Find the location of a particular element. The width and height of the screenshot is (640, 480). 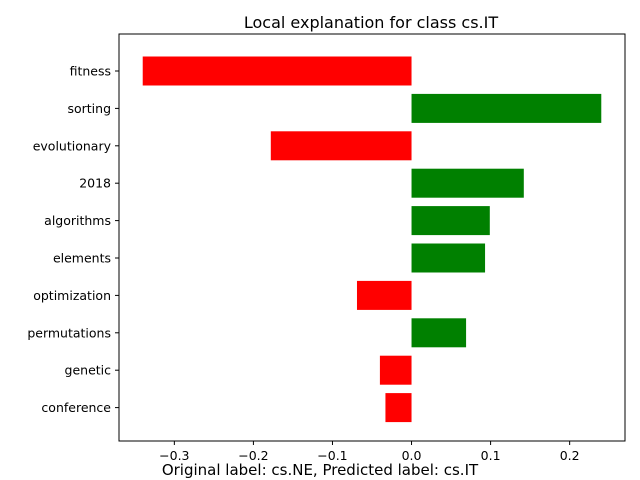

x-tick-label: 0.2 is located at coordinates (570, 455).